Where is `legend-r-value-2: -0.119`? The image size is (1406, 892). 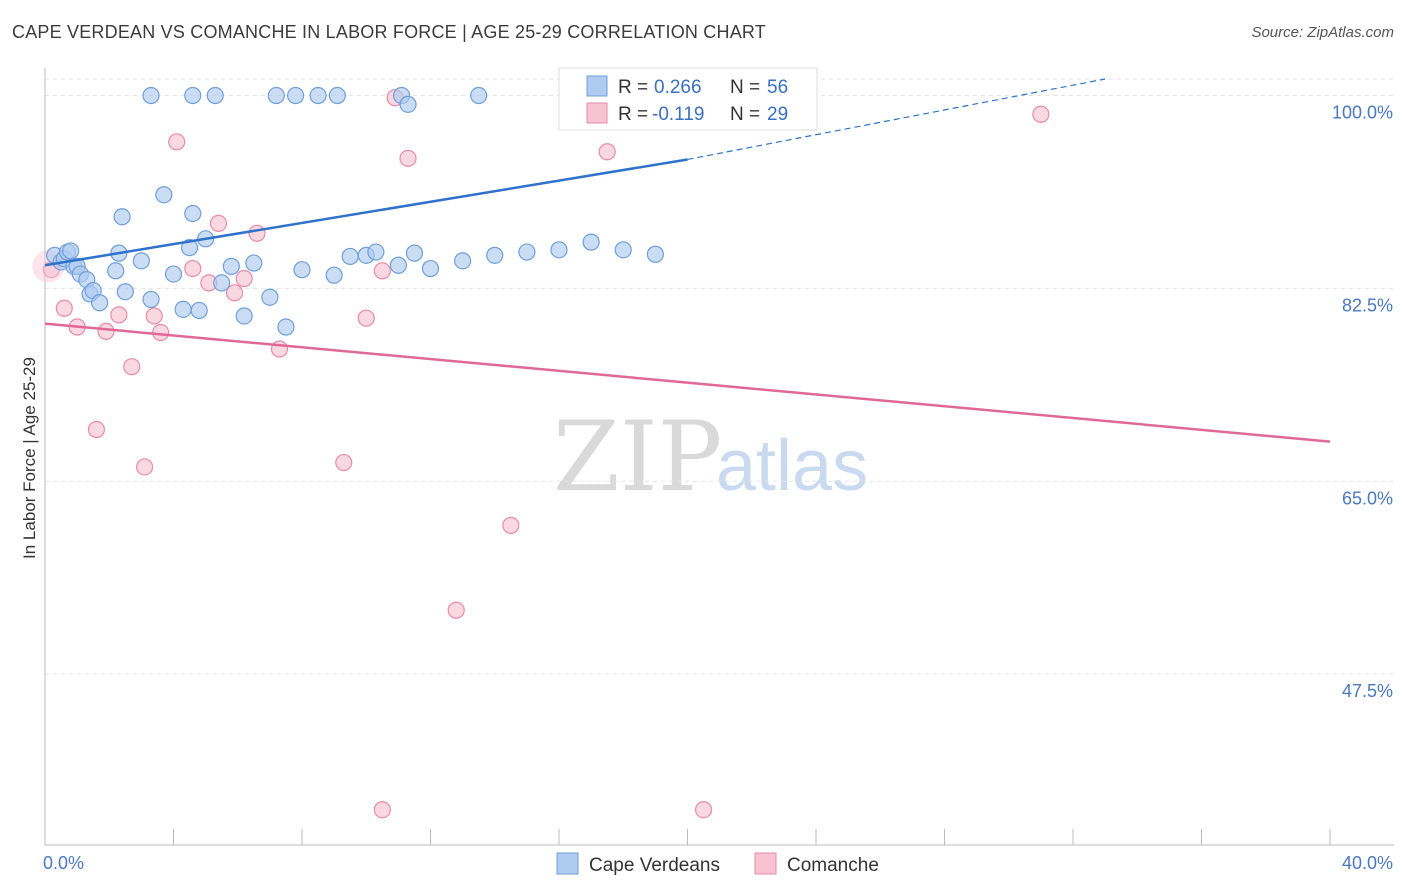 legend-r-value-2: -0.119 is located at coordinates (678, 114).